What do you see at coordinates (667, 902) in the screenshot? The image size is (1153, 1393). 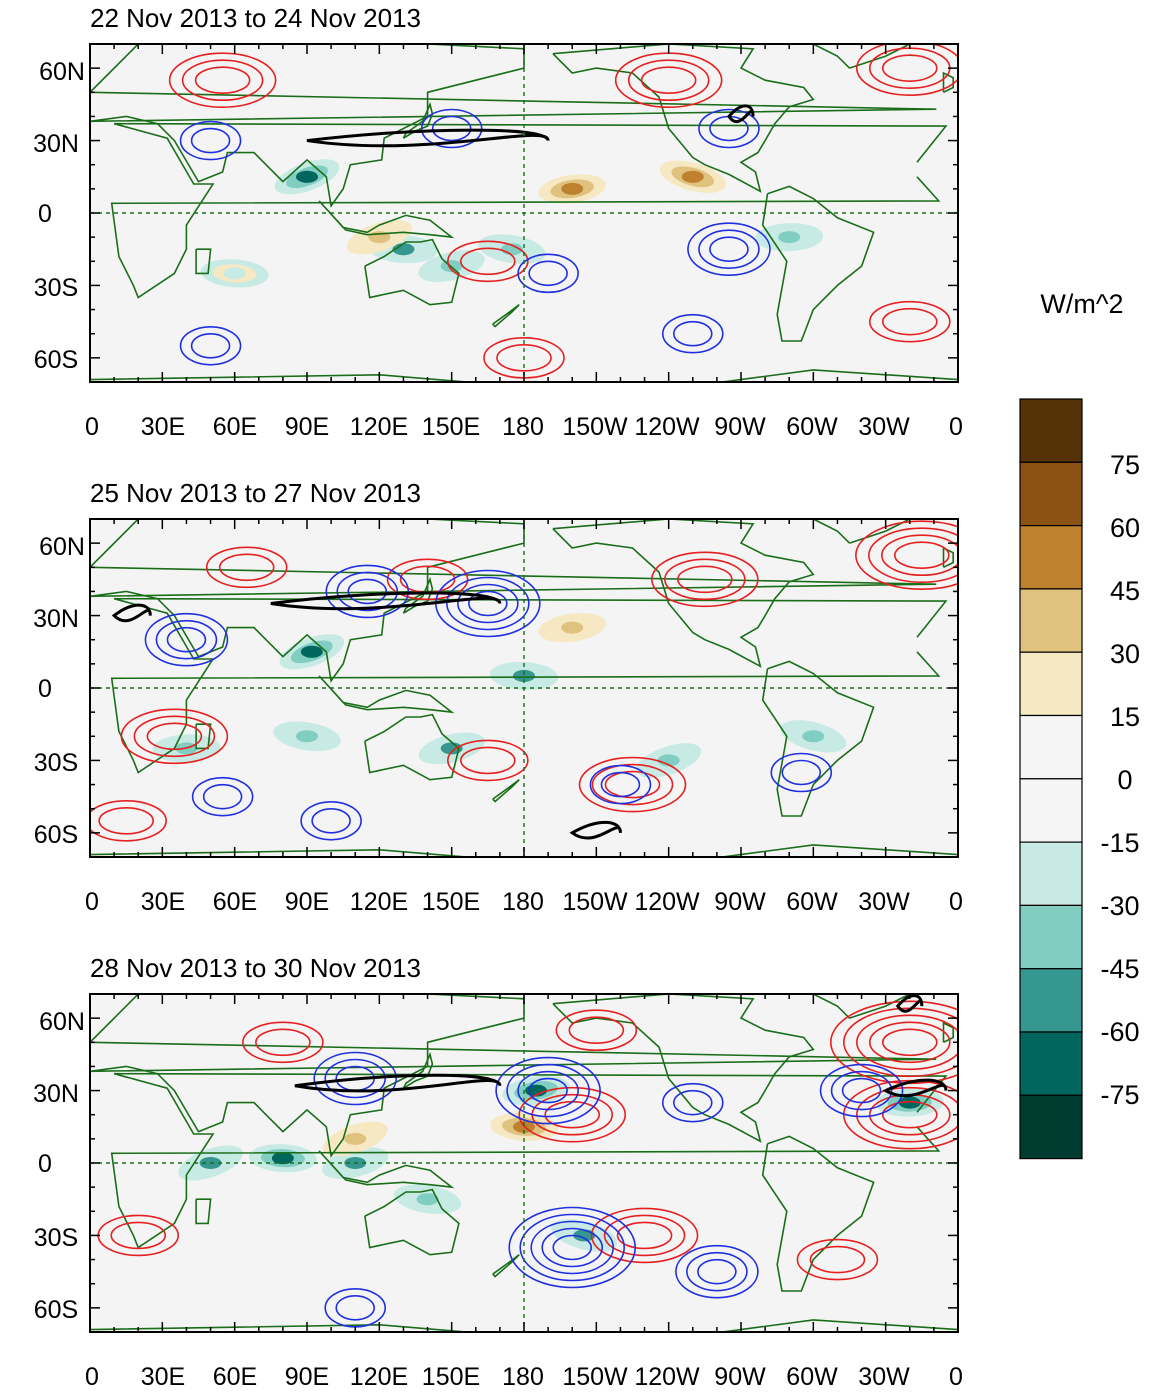 I see `lon-label: 120W` at bounding box center [667, 902].